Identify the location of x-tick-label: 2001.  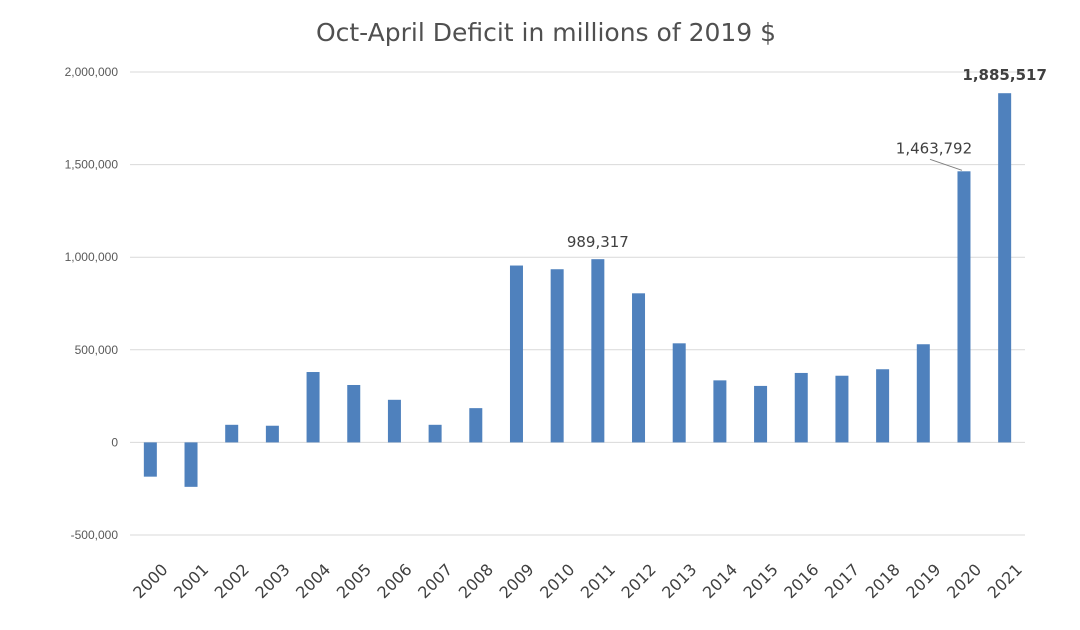
(191, 581).